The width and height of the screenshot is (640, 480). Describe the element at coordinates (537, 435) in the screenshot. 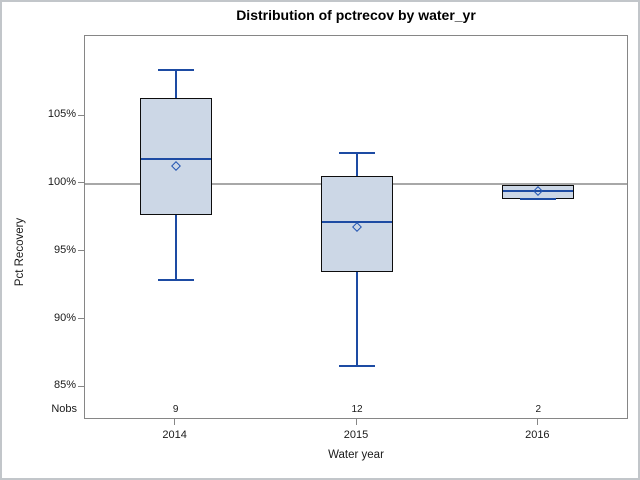

I see `x-tick-label: 2016` at that location.